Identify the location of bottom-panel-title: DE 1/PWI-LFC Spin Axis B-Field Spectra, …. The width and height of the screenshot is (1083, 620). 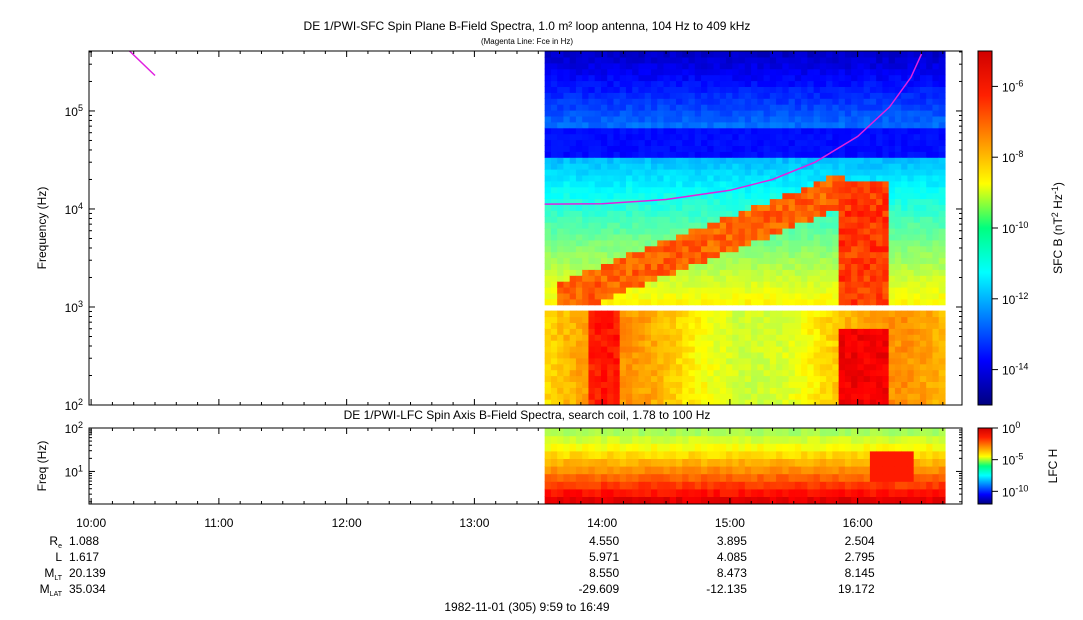
(527, 415).